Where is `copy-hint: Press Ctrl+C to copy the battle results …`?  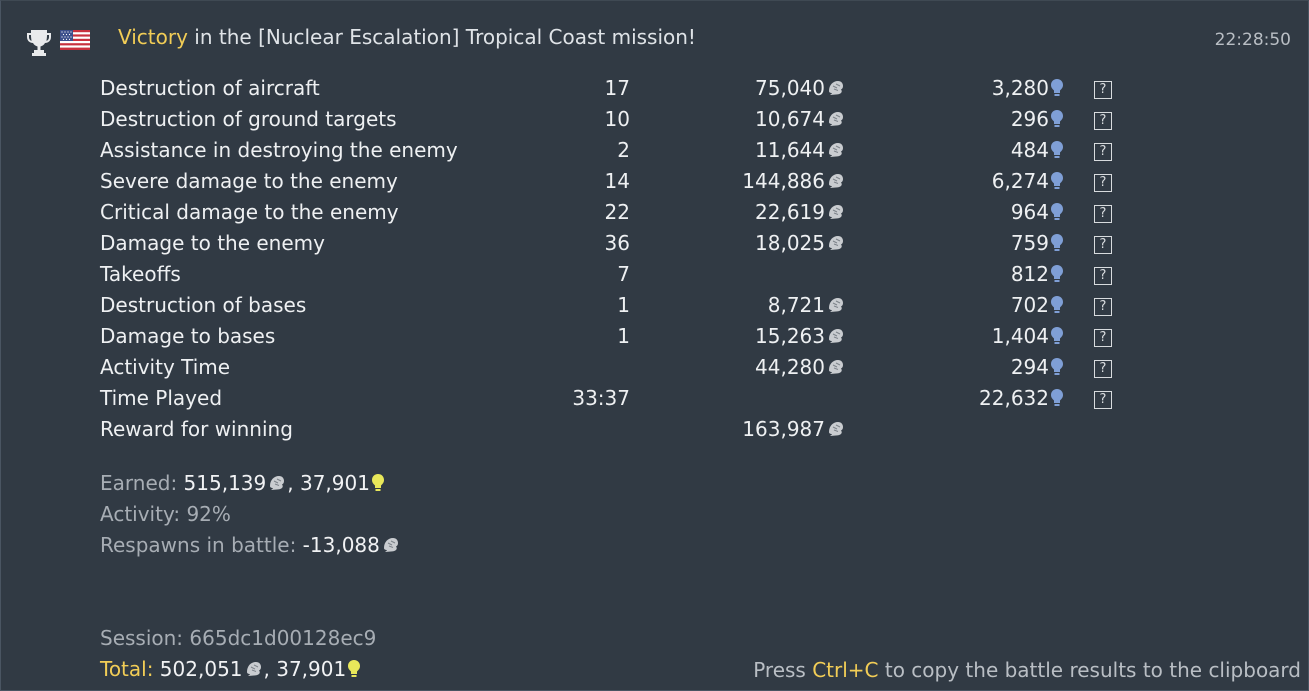 copy-hint: Press Ctrl+C to copy the battle results … is located at coordinates (1027, 670).